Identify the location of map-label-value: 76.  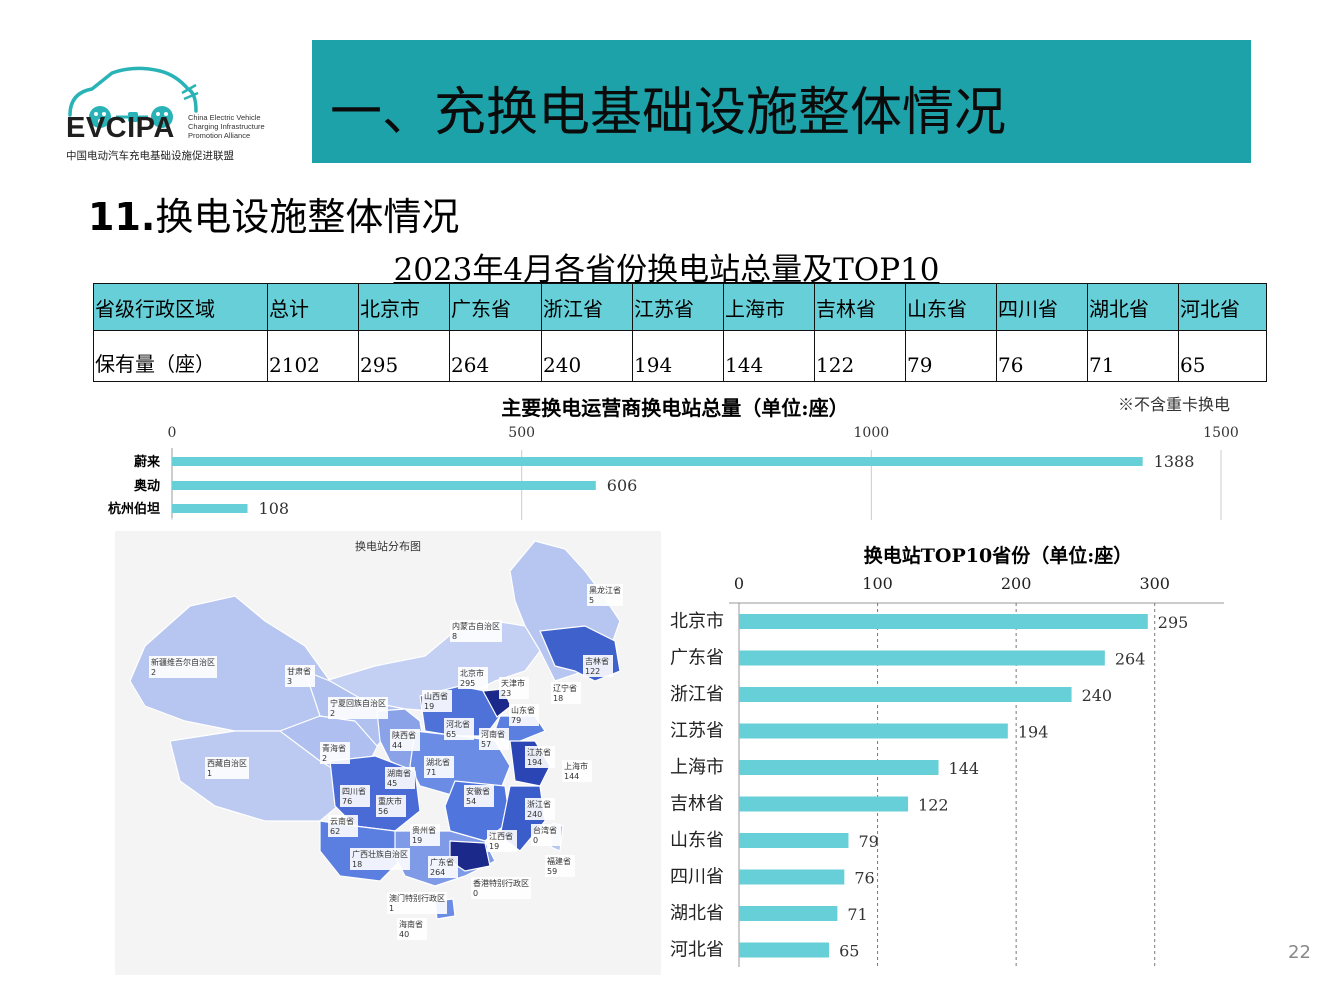
(347, 801).